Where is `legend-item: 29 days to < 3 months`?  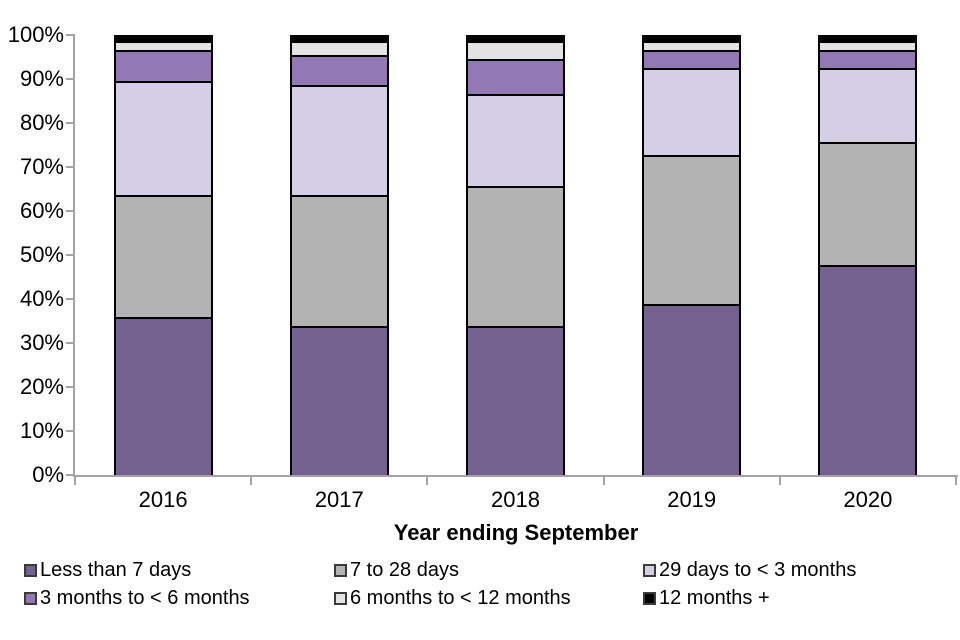 legend-item: 29 days to < 3 months is located at coordinates (749, 570).